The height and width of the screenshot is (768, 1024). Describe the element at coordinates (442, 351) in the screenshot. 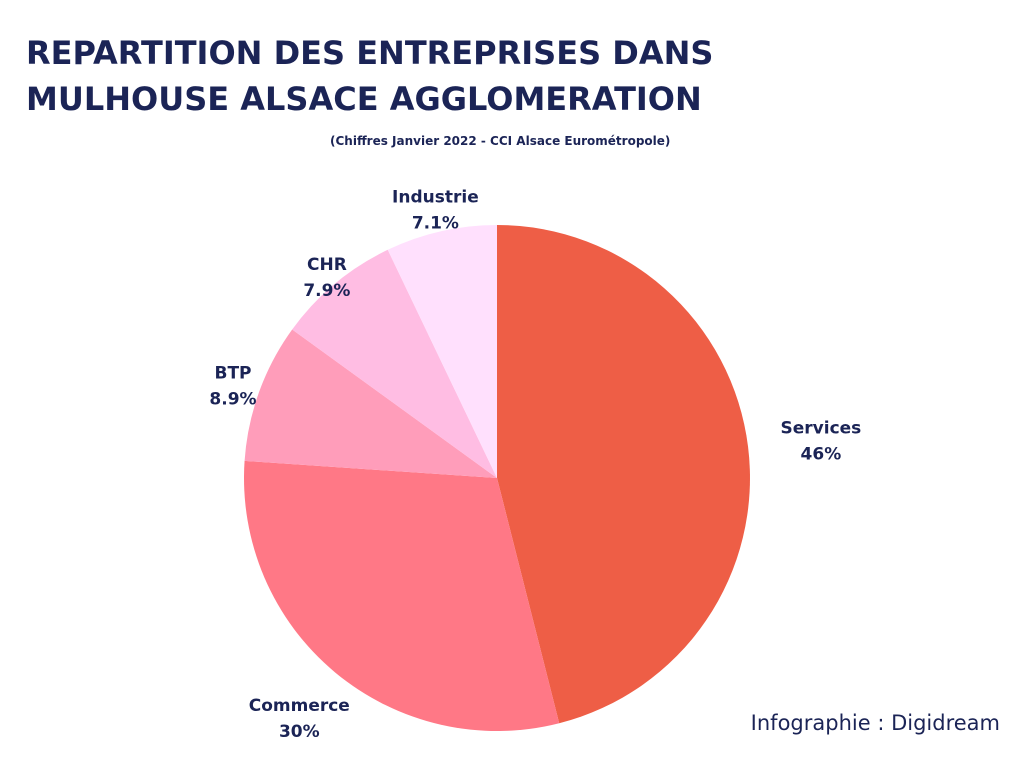

I see `pie-slice-industrie` at that location.